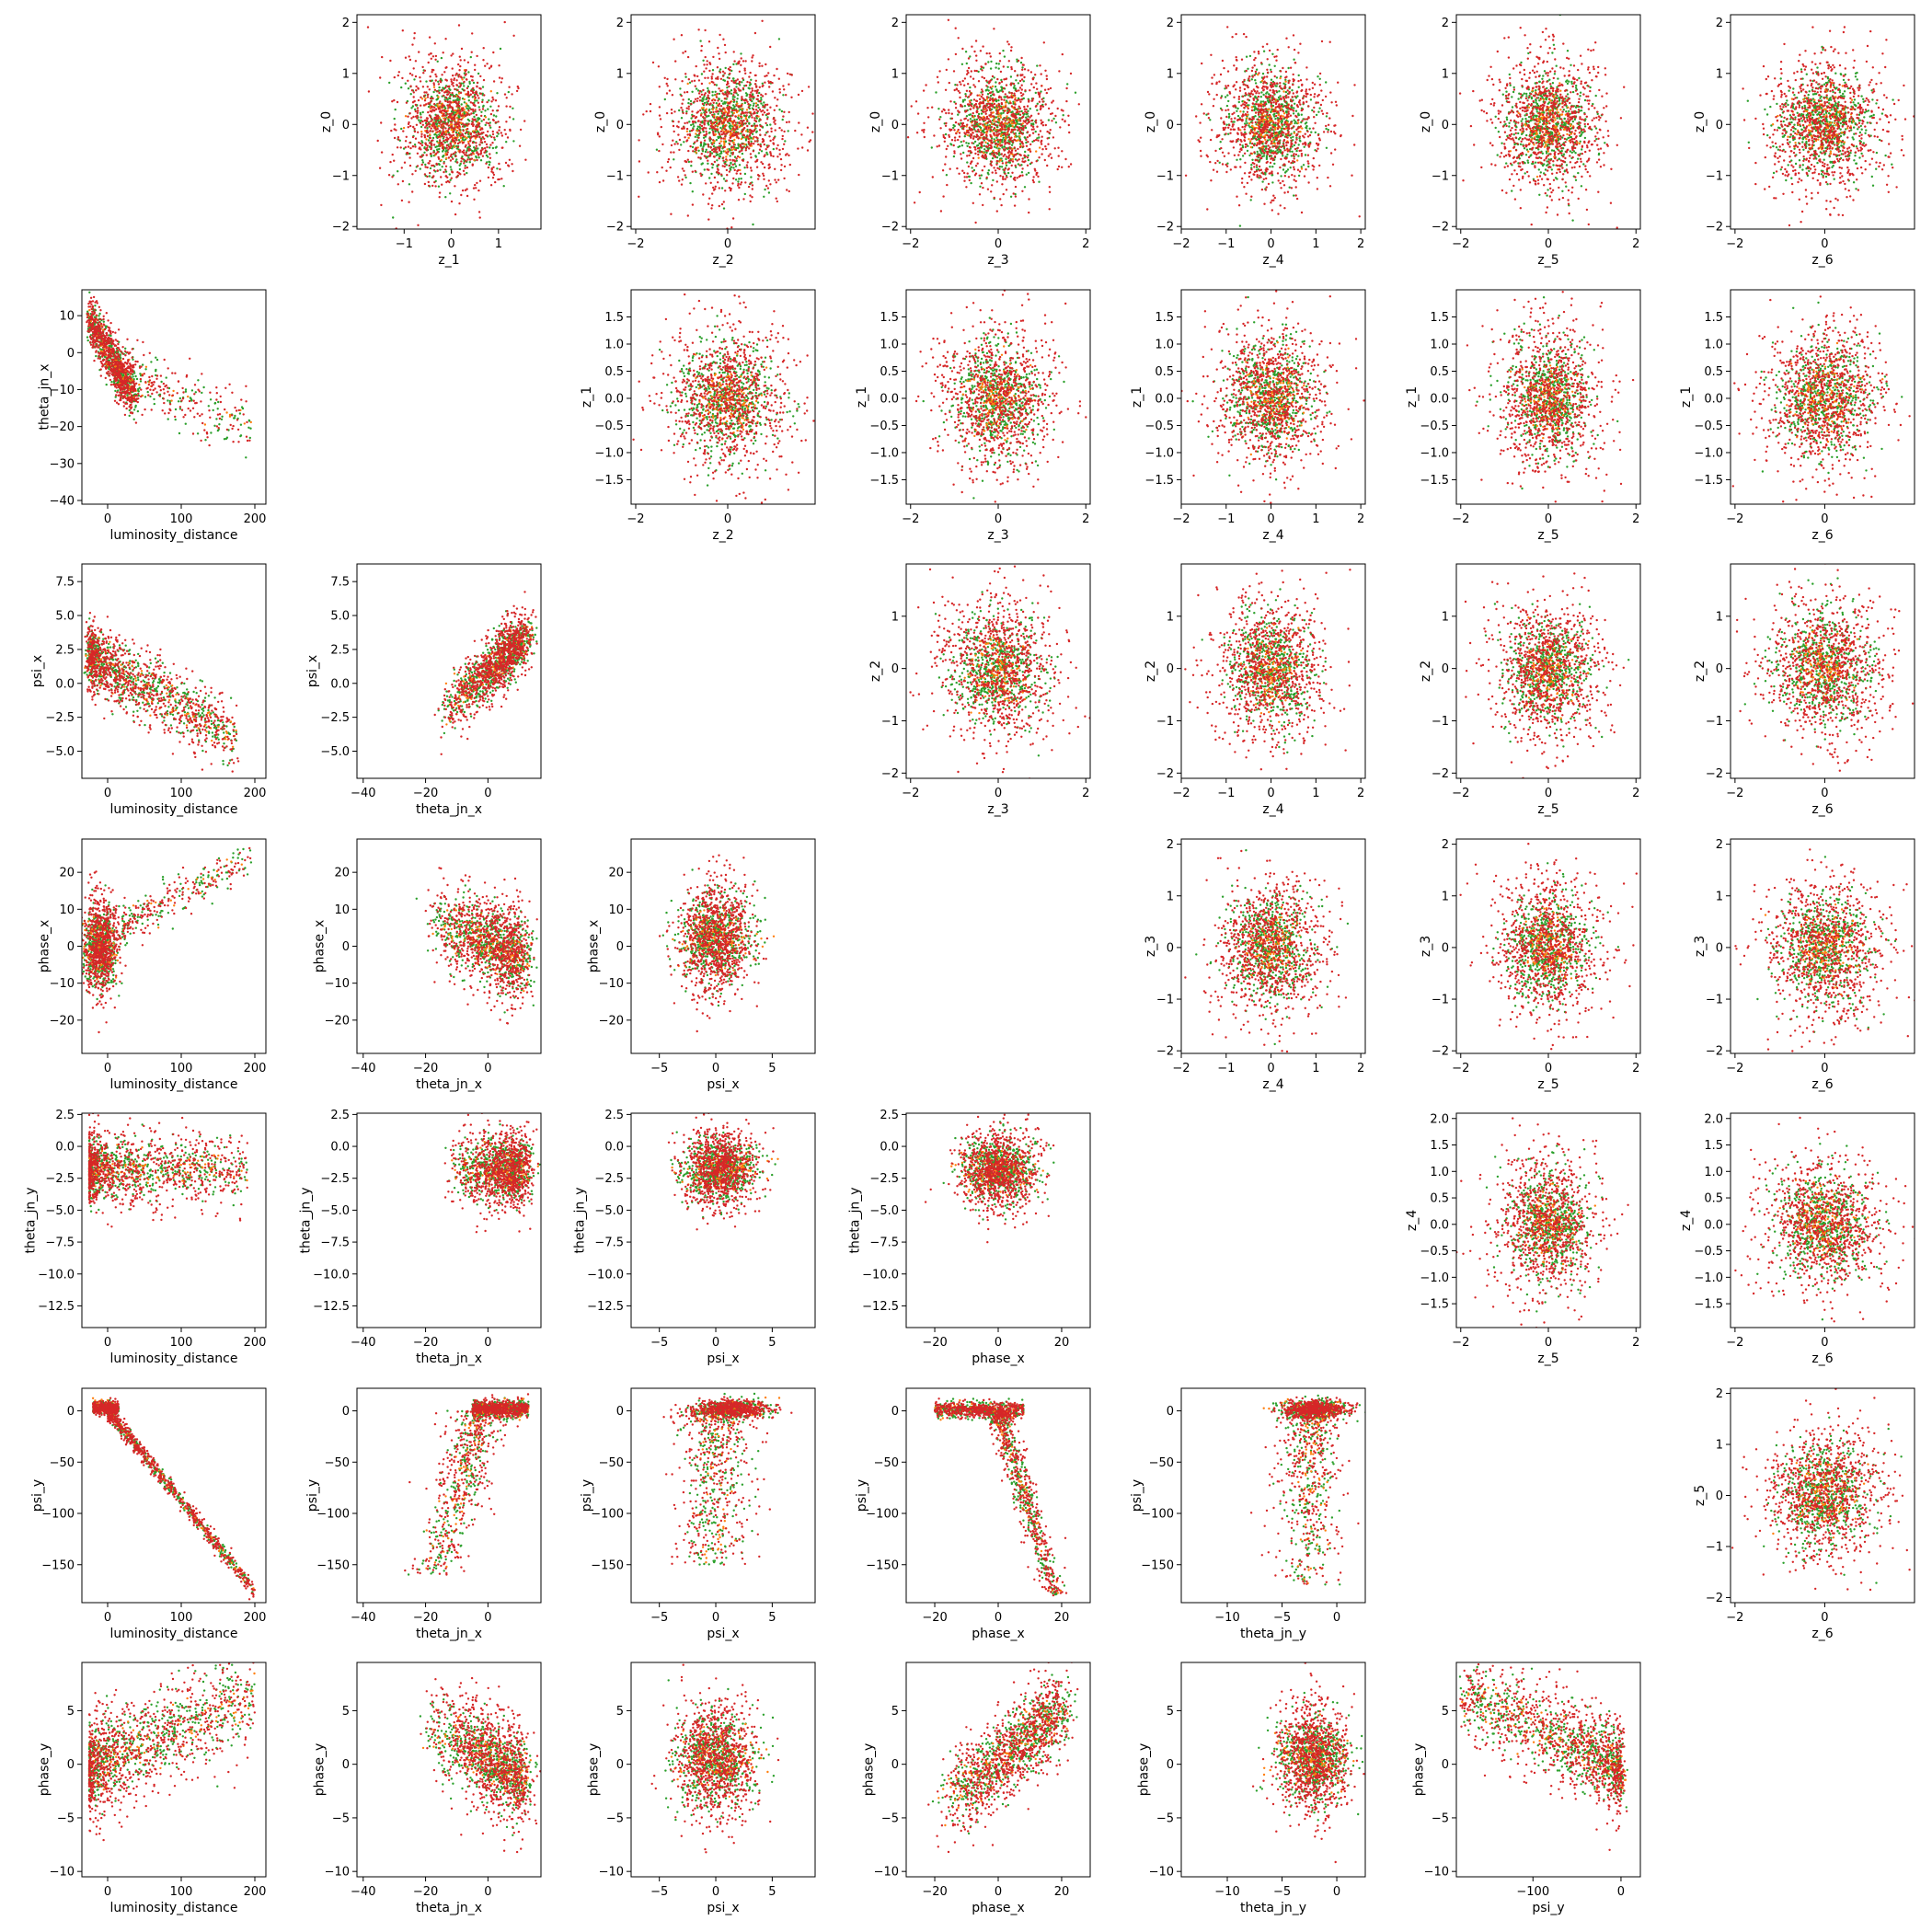  What do you see at coordinates (346, 126) in the screenshot?
I see `y-tick-label: 0` at bounding box center [346, 126].